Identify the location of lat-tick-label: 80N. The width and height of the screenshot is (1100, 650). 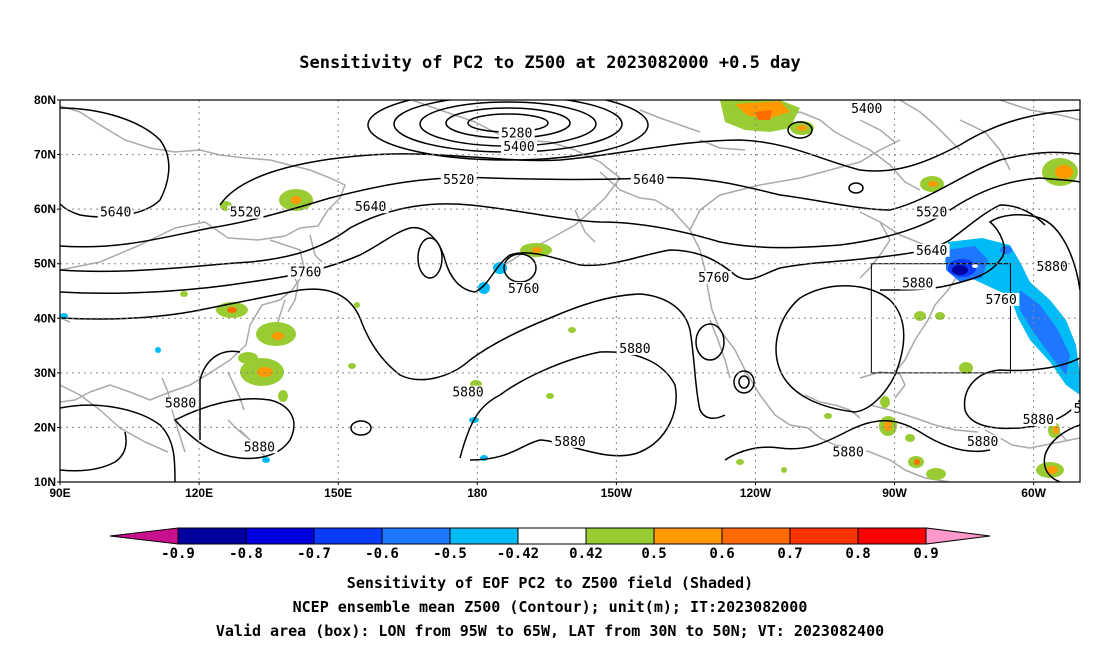
(45, 100).